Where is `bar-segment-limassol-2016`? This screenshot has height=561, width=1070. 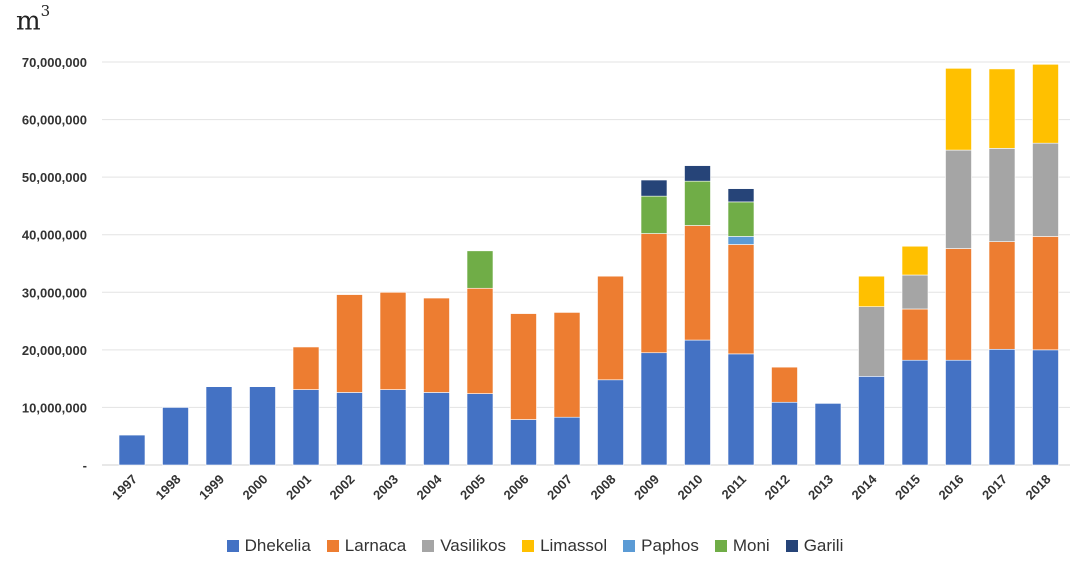 bar-segment-limassol-2016 is located at coordinates (958, 109).